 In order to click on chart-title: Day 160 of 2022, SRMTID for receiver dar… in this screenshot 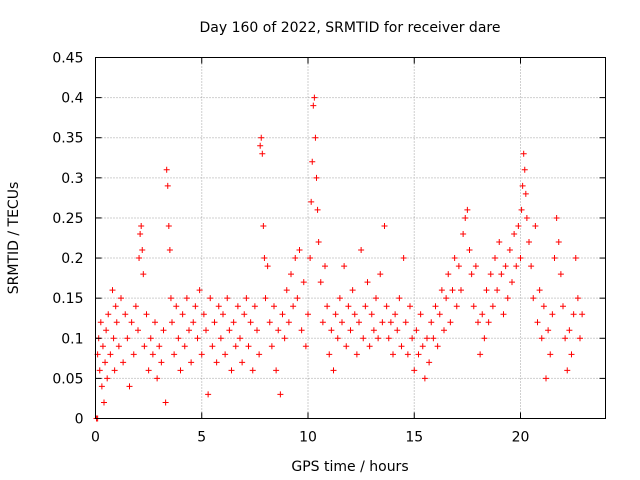, I will do `click(350, 28)`.